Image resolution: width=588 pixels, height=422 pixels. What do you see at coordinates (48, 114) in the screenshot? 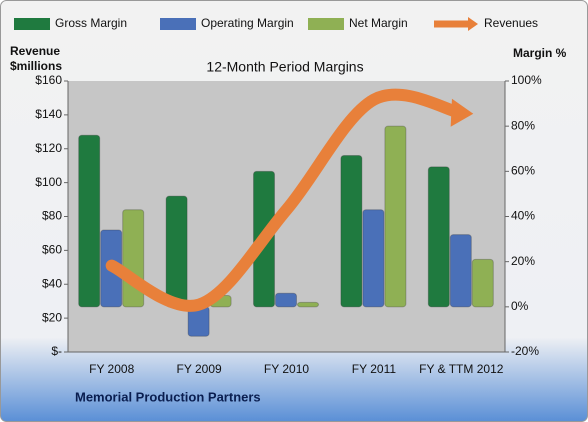
I see `y-tick-label: $140` at bounding box center [48, 114].